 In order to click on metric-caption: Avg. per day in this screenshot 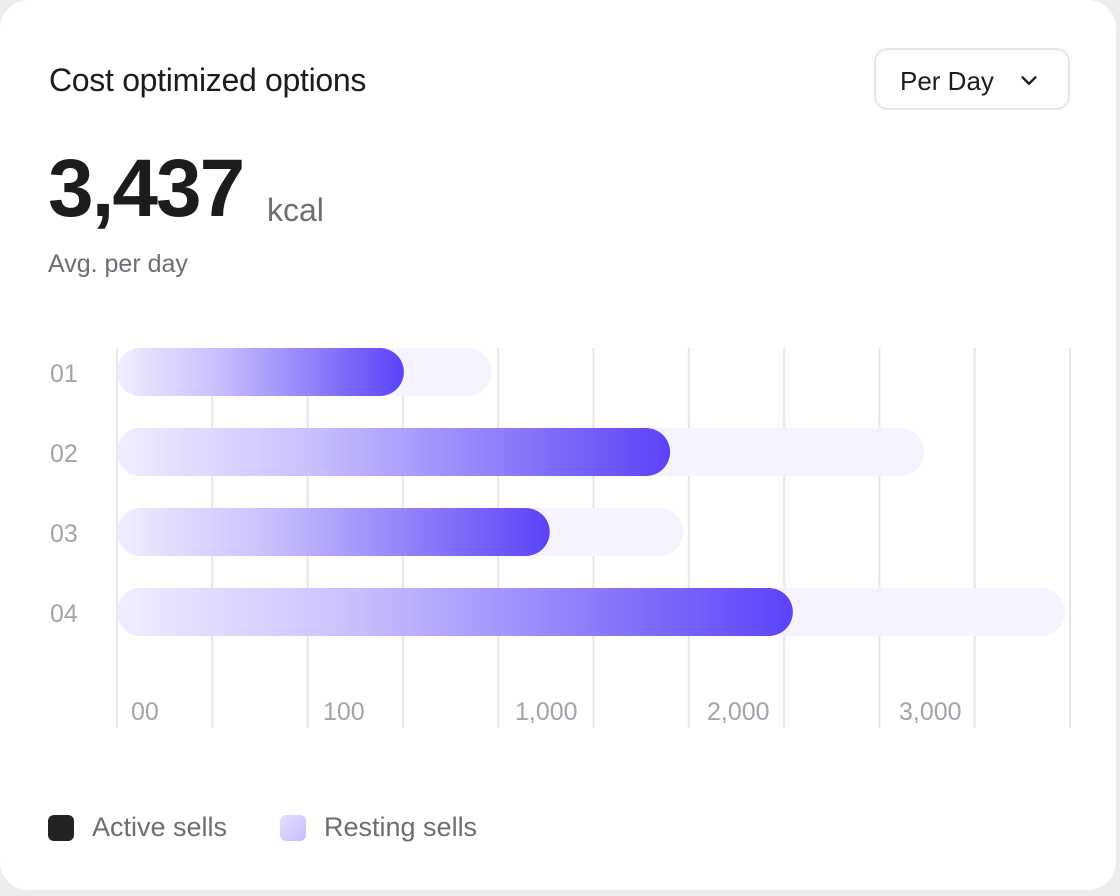, I will do `click(118, 264)`.